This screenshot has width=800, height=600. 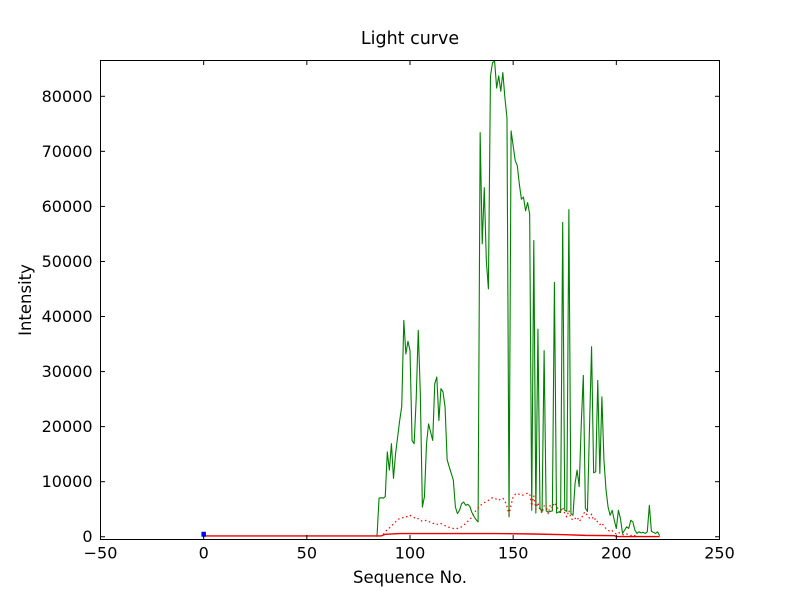 I want to click on x-tick-label: −50, so click(x=101, y=553).